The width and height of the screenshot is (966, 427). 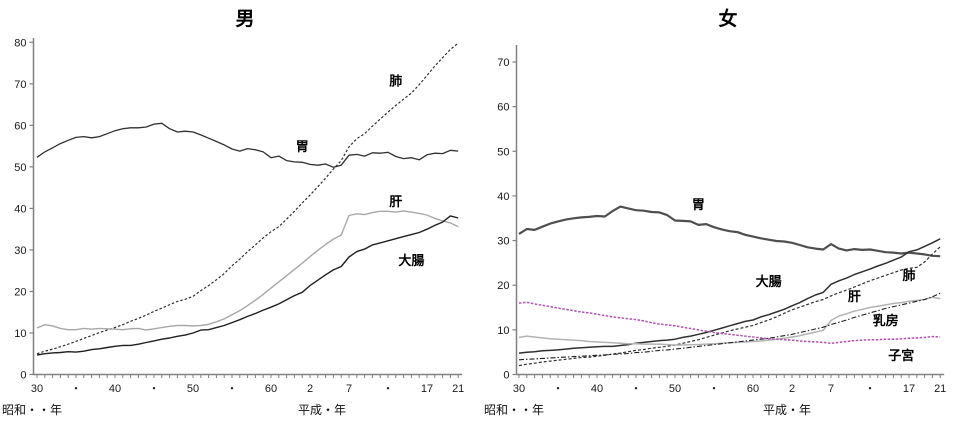 What do you see at coordinates (321, 410) in the screenshot?
I see `male-era-label-heisei: 平成・年` at bounding box center [321, 410].